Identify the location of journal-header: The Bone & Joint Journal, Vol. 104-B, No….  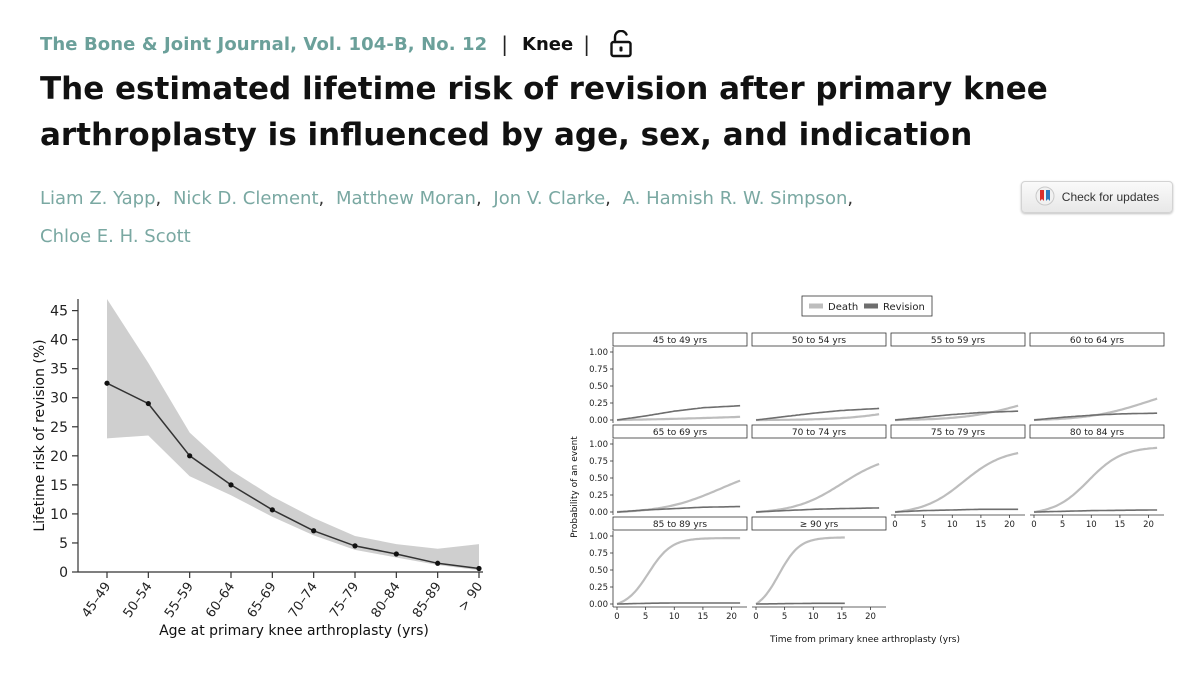
(336, 44).